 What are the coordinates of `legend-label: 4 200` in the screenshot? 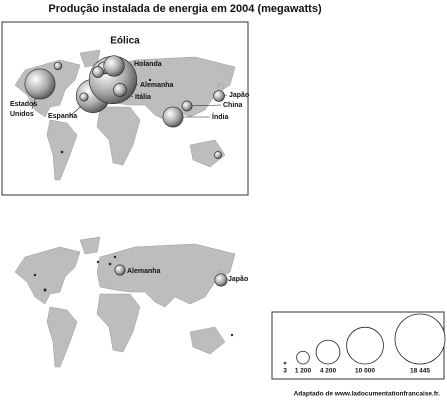 It's located at (328, 371).